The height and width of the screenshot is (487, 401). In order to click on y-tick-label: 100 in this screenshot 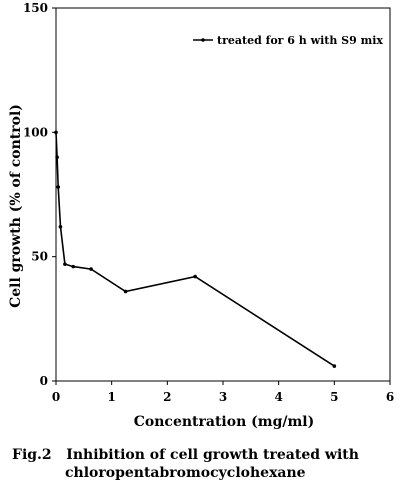, I will do `click(35, 132)`.